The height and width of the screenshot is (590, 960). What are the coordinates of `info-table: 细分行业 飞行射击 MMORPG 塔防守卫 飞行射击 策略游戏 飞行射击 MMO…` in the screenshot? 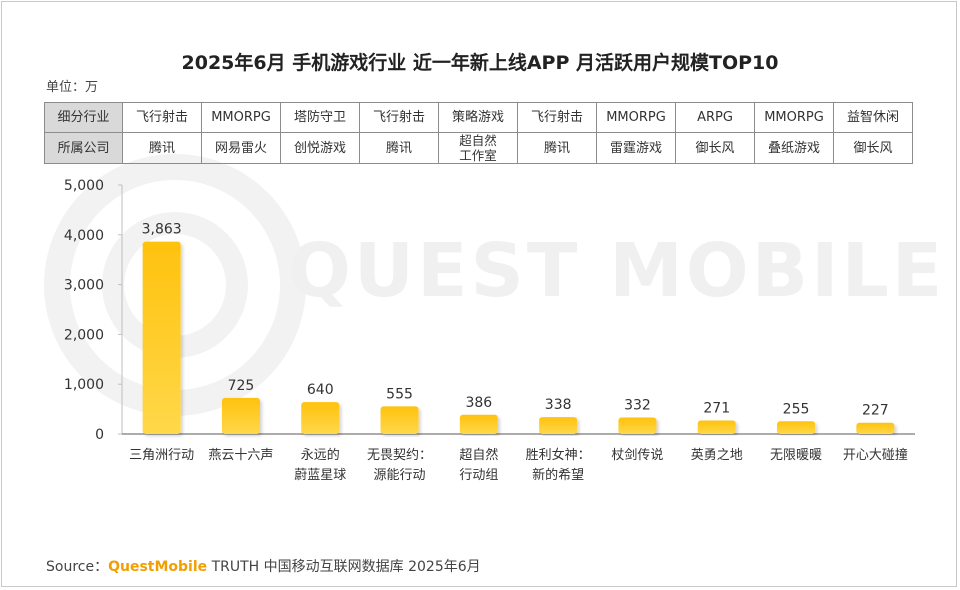 It's located at (478, 133).